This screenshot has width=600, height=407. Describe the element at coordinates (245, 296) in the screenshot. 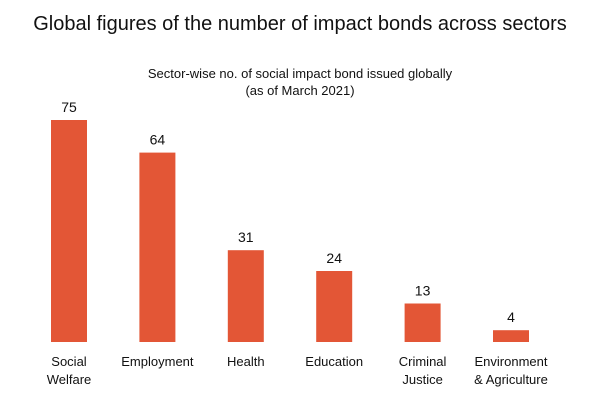

I see `bar-health` at that location.